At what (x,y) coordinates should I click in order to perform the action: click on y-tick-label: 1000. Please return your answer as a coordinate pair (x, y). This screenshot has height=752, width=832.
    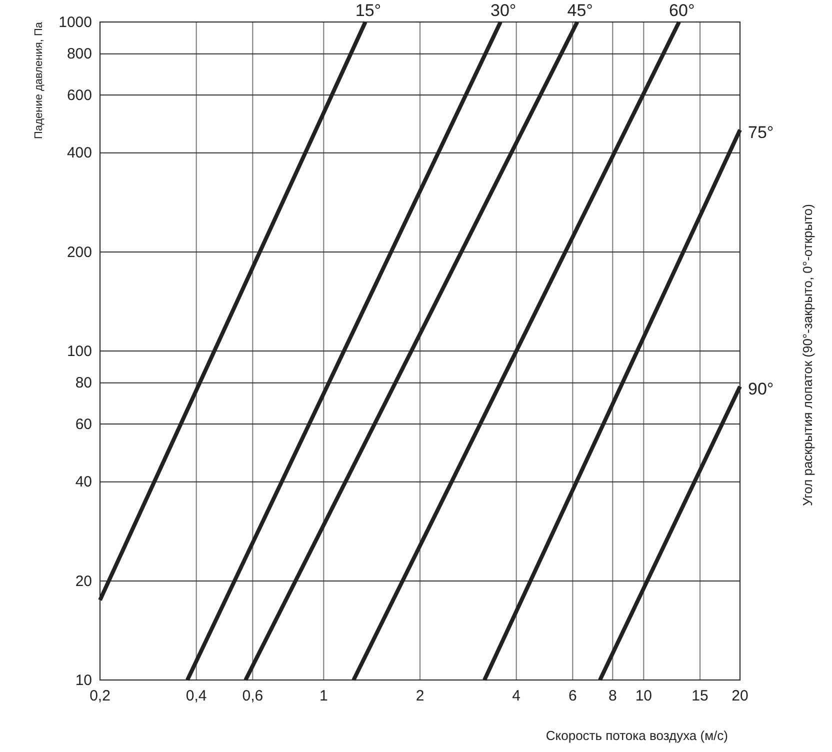
    Looking at the image, I should click on (75, 22).